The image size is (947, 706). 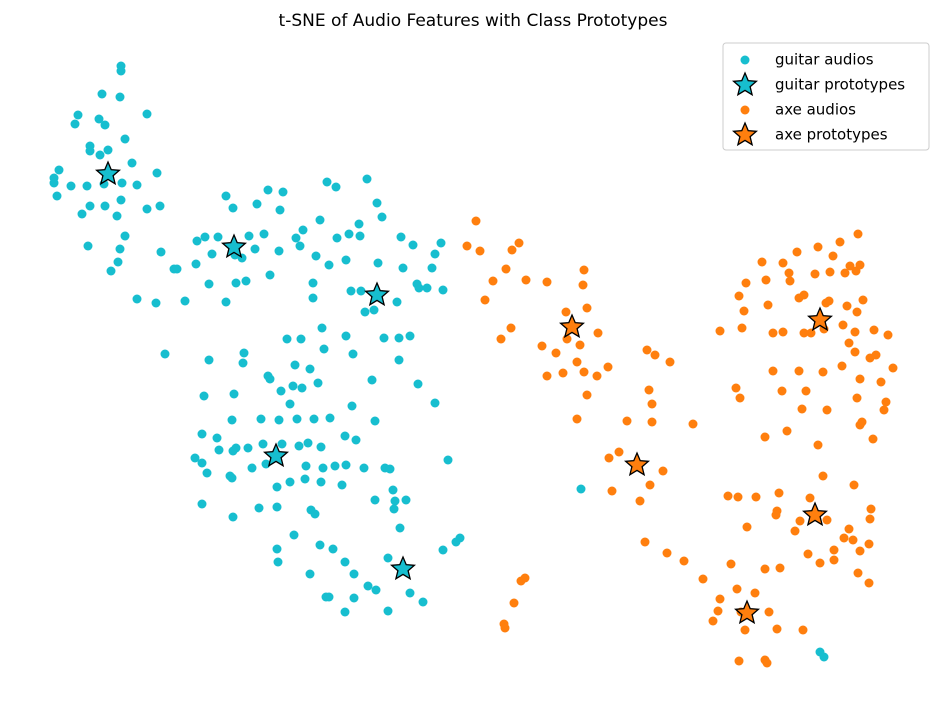 I want to click on prototype-star, so click(x=403, y=568).